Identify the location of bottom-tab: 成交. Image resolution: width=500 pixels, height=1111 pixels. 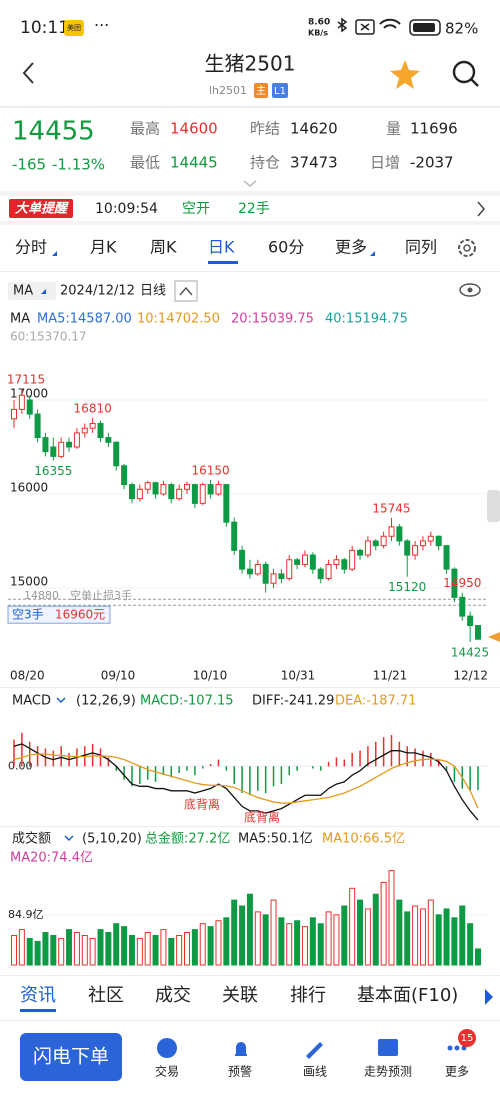
(173, 995).